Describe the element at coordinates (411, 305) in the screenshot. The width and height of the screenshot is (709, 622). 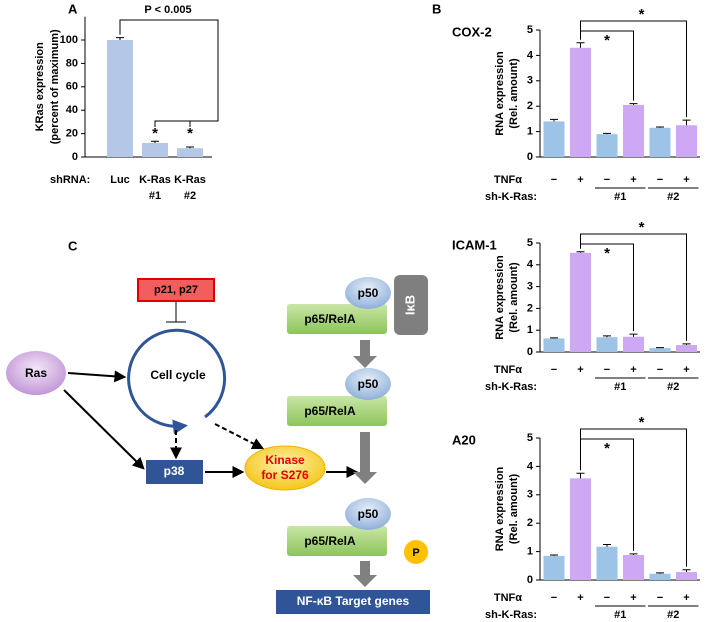
I see `ikb-box` at that location.